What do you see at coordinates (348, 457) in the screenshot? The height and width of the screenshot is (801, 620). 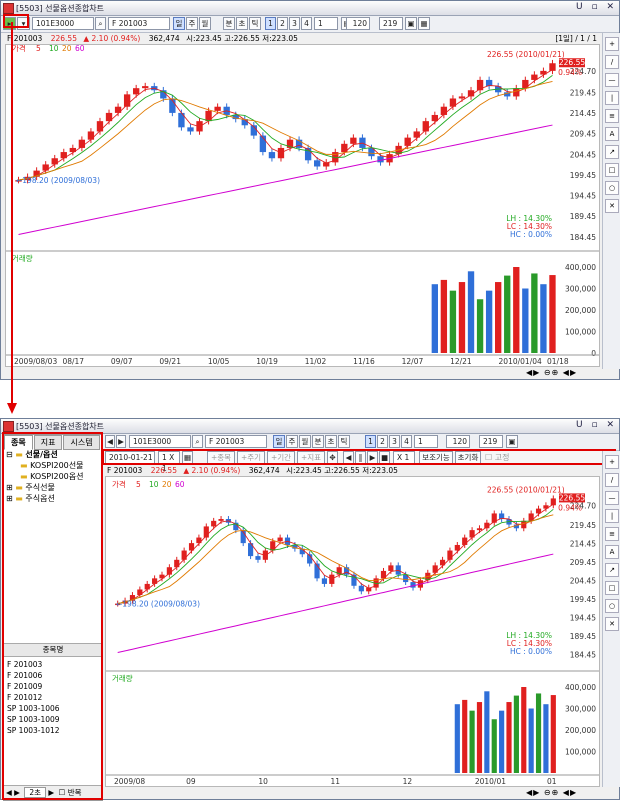 I see `rewind-button: ◀` at bounding box center [348, 457].